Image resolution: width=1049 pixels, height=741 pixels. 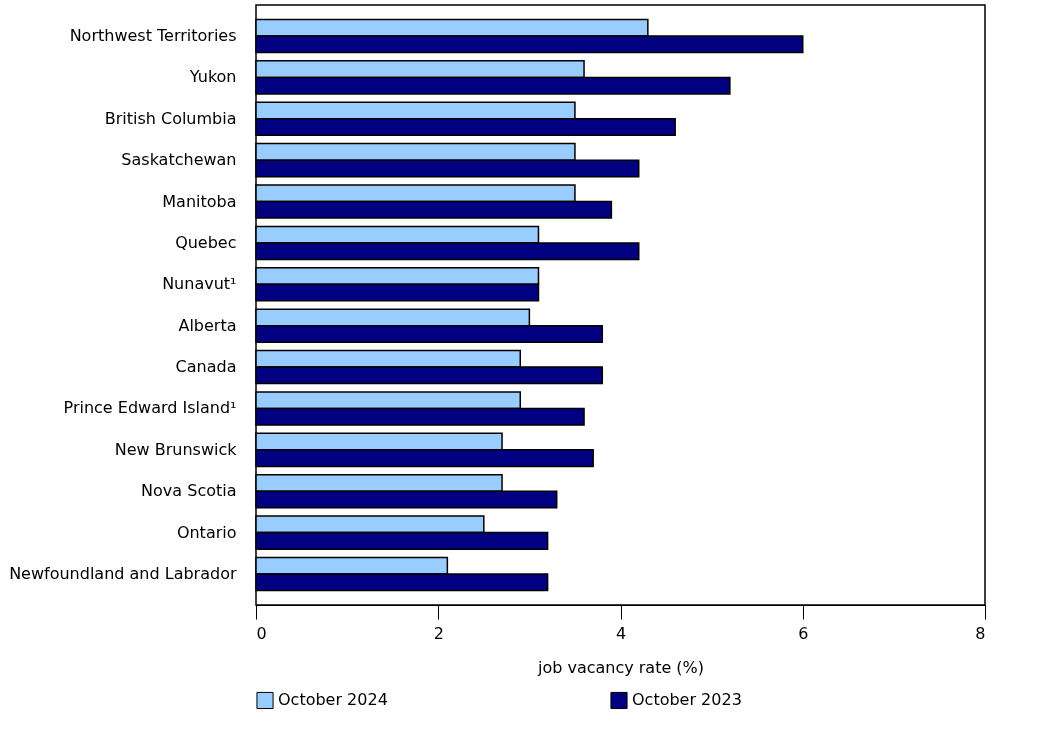 What do you see at coordinates (261, 633) in the screenshot?
I see `x-tick-label: 0` at bounding box center [261, 633].